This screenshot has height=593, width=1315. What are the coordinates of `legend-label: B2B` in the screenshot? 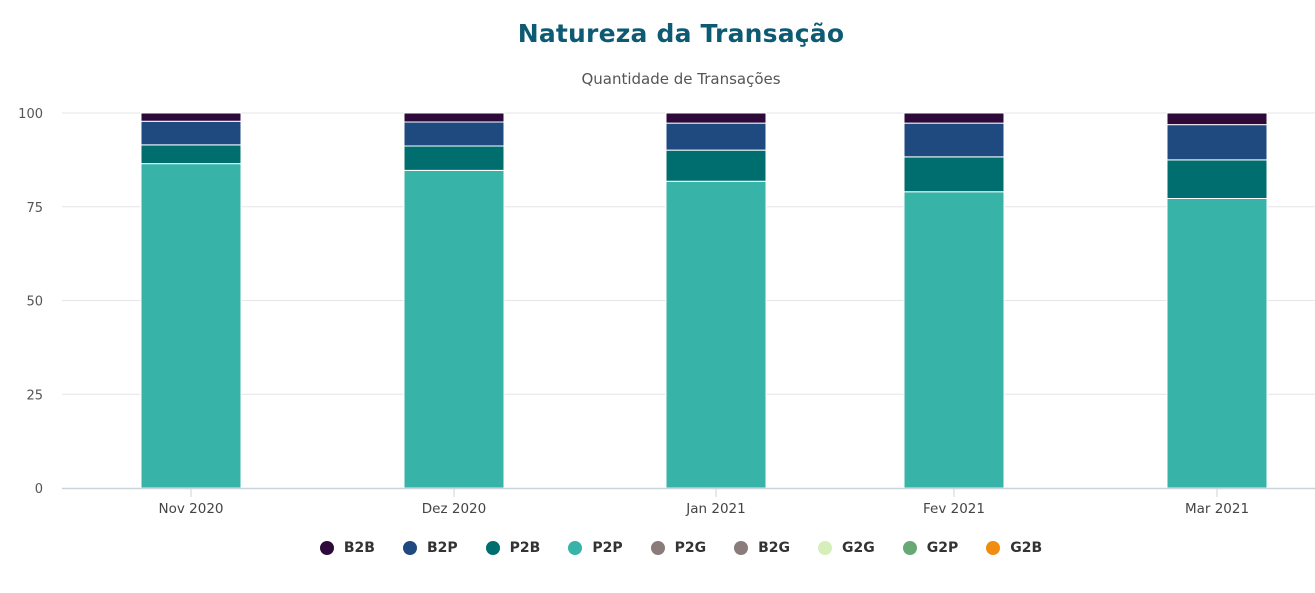 It's located at (359, 548).